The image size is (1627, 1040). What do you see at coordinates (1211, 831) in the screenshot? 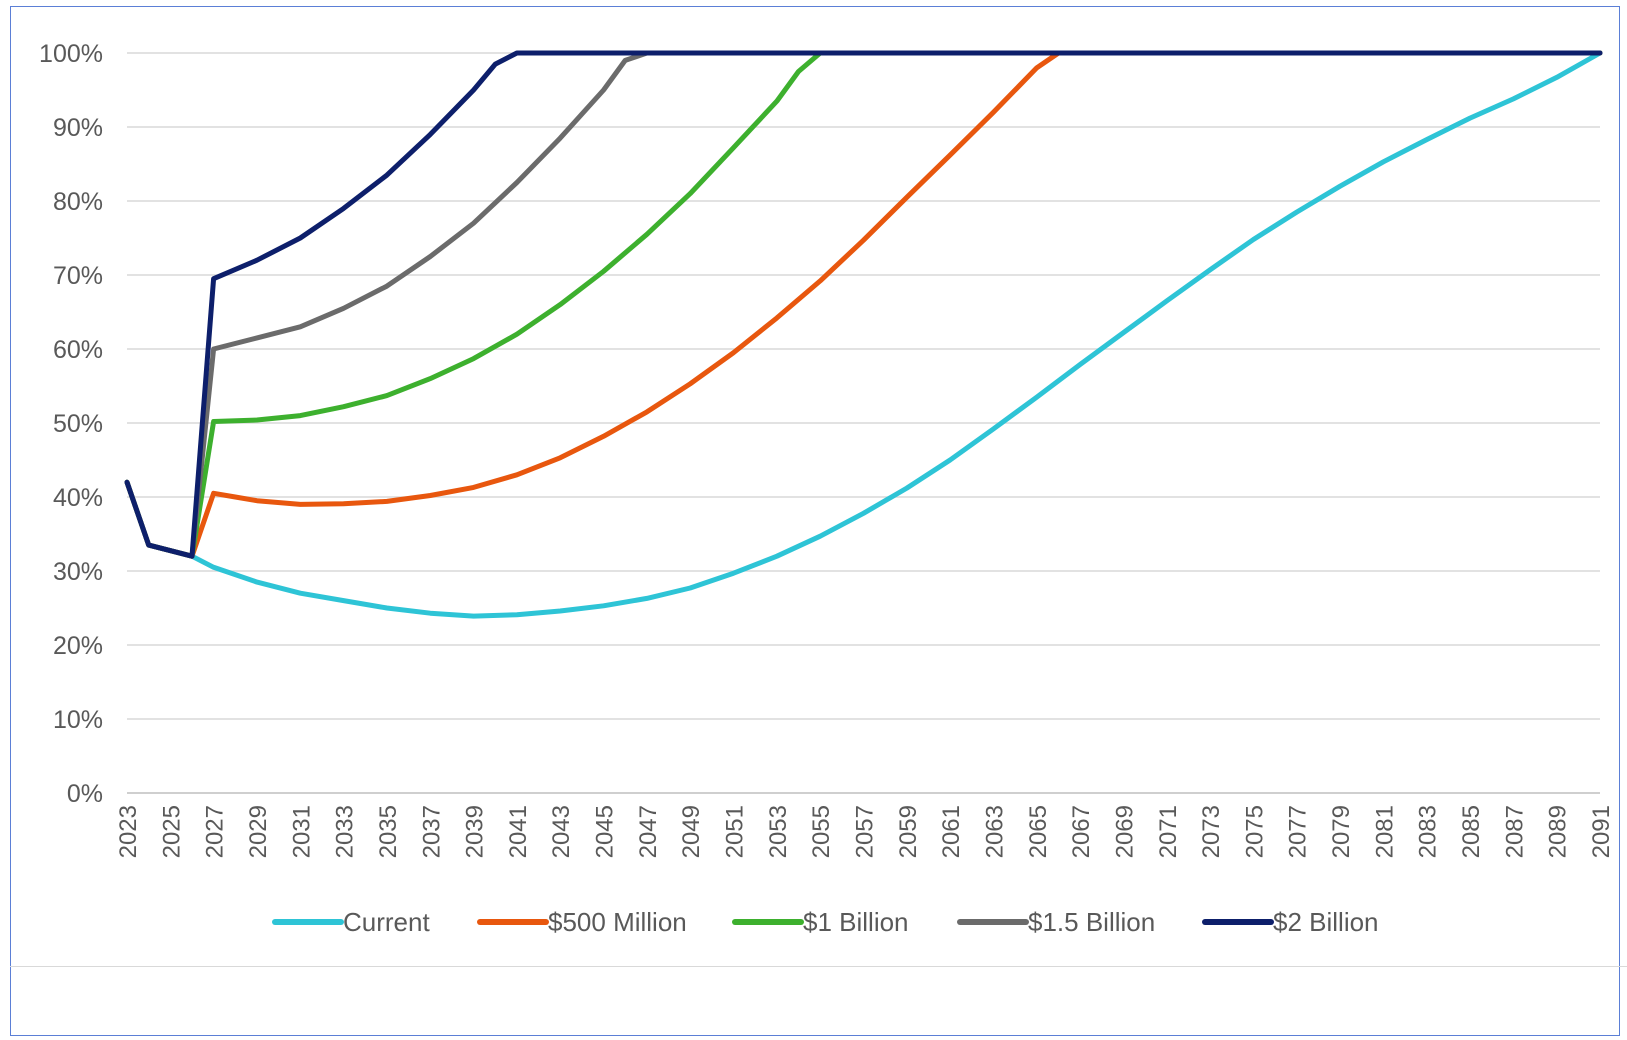
I see `x-tick-label: 2073` at bounding box center [1211, 831].